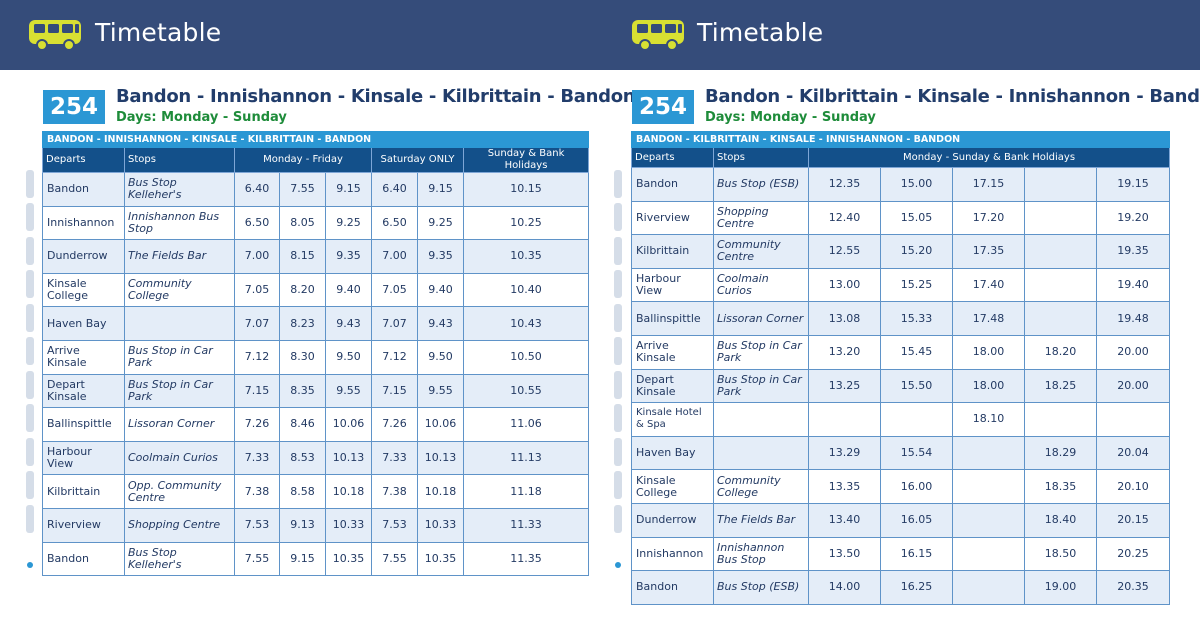 Image resolution: width=1200 pixels, height=640 pixels. I want to click on departs-cell: Innishannon, so click(672, 554).